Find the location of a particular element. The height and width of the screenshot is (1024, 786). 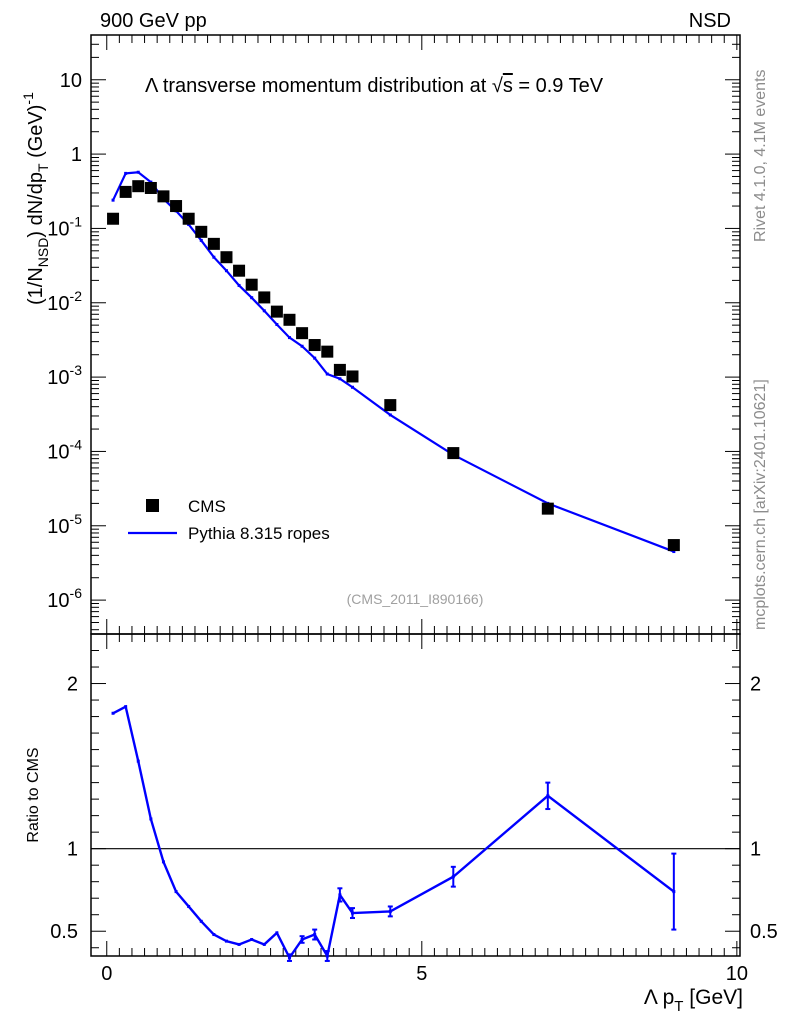

x-tick-label: 10 is located at coordinates (737, 974).